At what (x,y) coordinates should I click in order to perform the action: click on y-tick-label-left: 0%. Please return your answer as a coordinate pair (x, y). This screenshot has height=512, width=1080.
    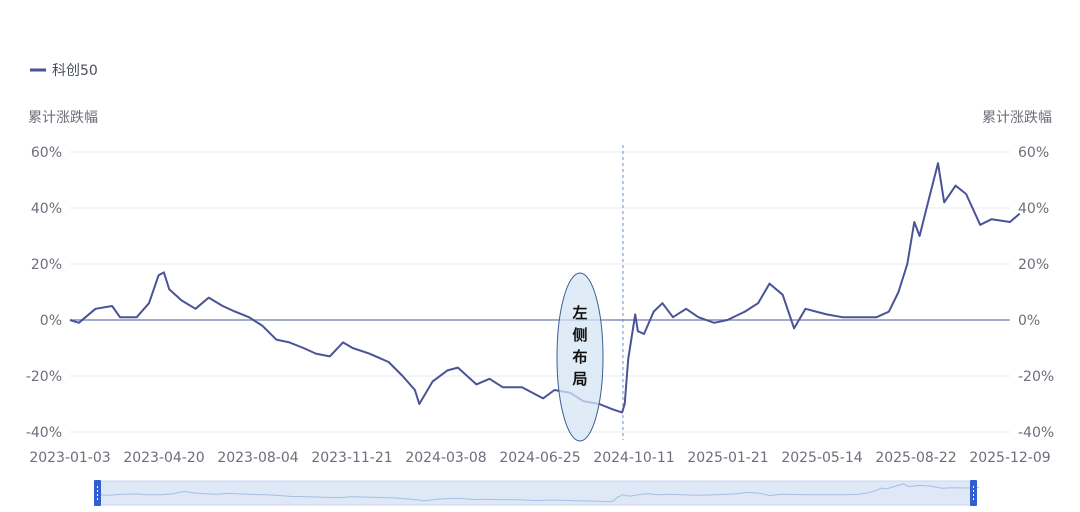
    Looking at the image, I should click on (51, 321).